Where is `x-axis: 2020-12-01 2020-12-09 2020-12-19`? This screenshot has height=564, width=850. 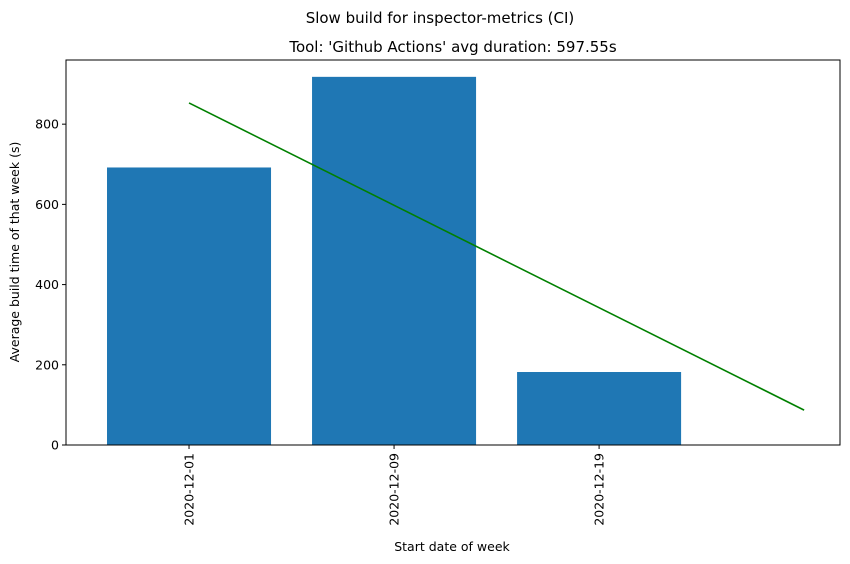 x-axis: 2020-12-01 2020-12-09 2020-12-19 is located at coordinates (394, 485).